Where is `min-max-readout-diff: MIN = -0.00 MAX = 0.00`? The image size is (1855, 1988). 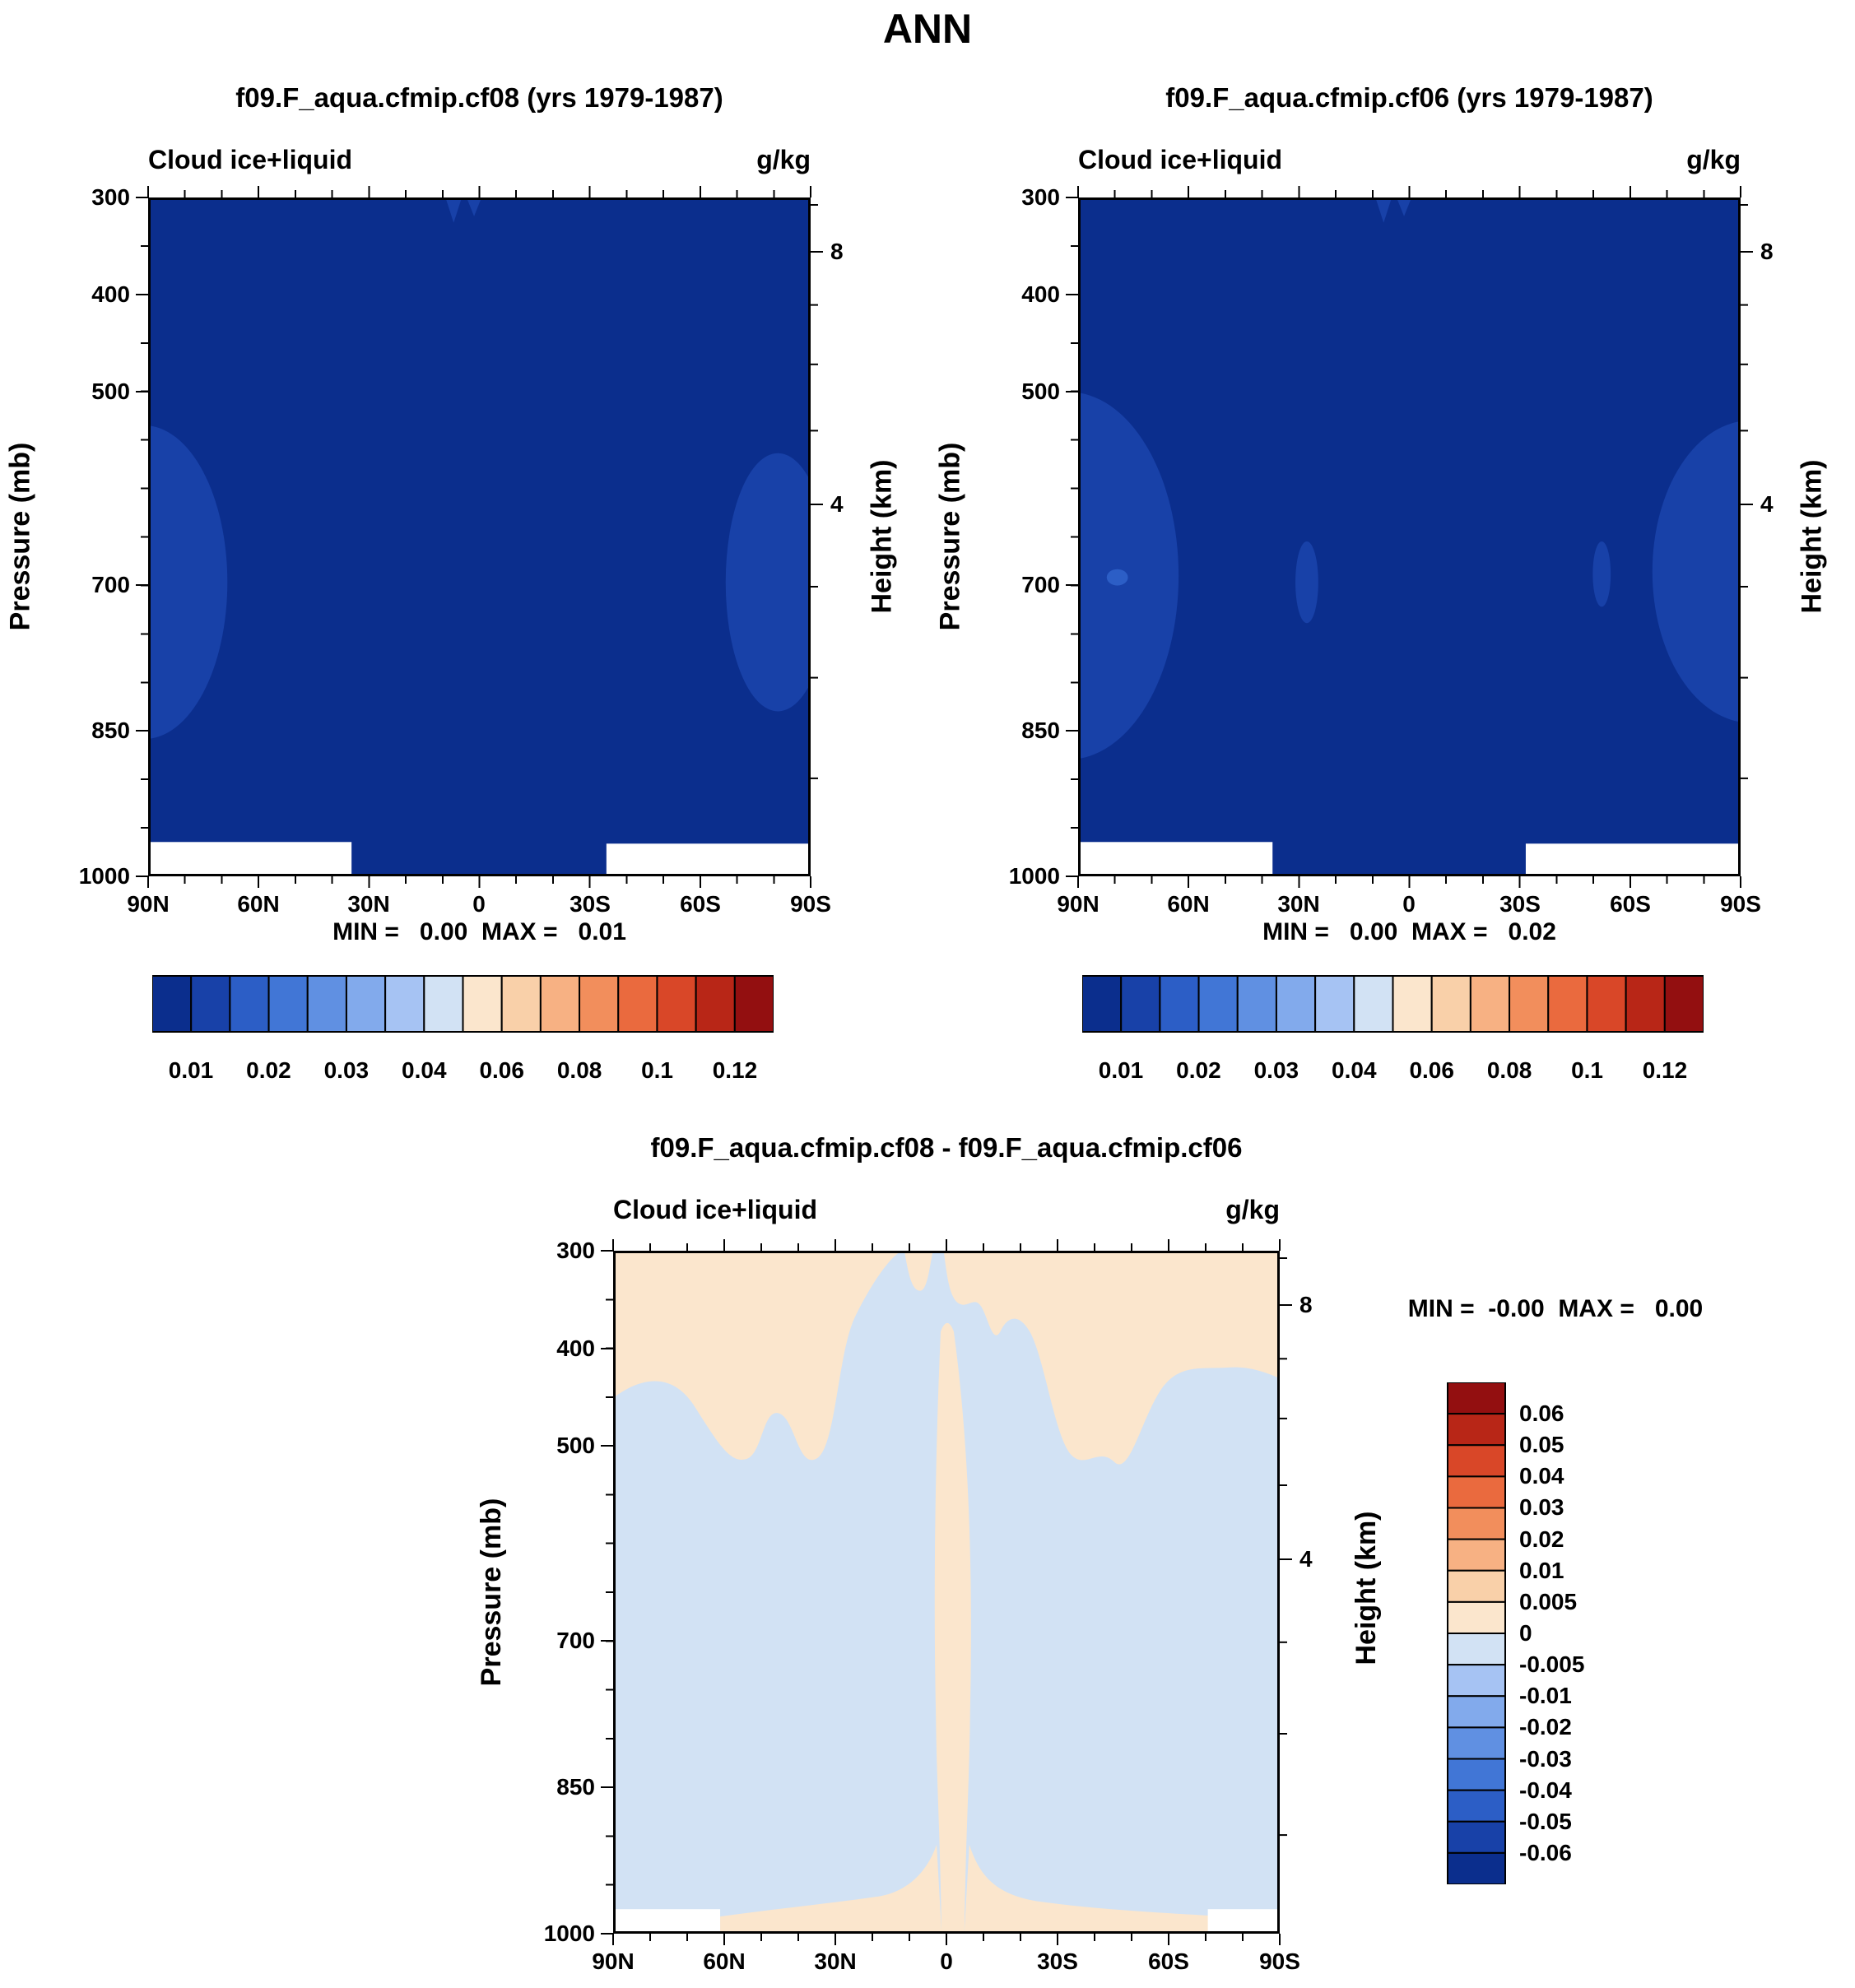
min-max-readout-diff: MIN = -0.00 MAX = 0.00 is located at coordinates (1555, 1308).